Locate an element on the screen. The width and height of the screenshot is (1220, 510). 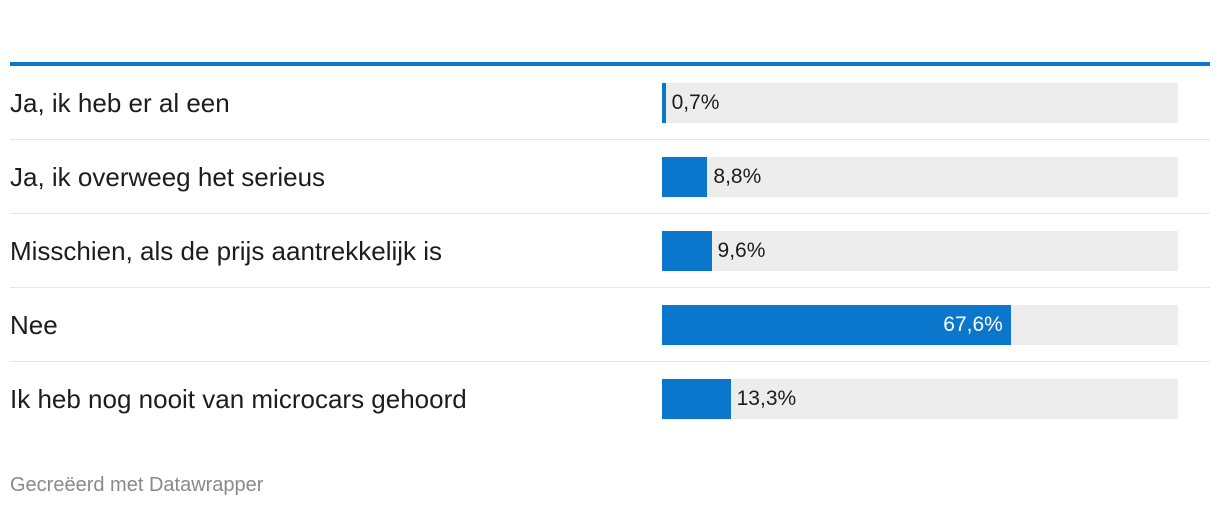
bar-track: 13,3% is located at coordinates (920, 399).